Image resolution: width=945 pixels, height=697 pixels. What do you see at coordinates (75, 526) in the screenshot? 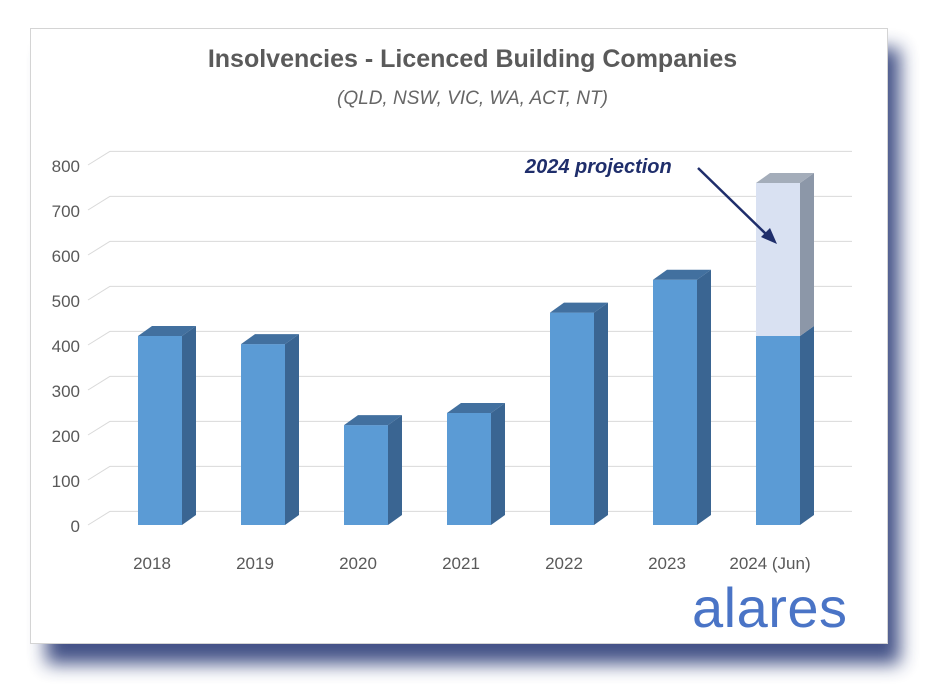
I see `y-tick-label: 0` at bounding box center [75, 526].